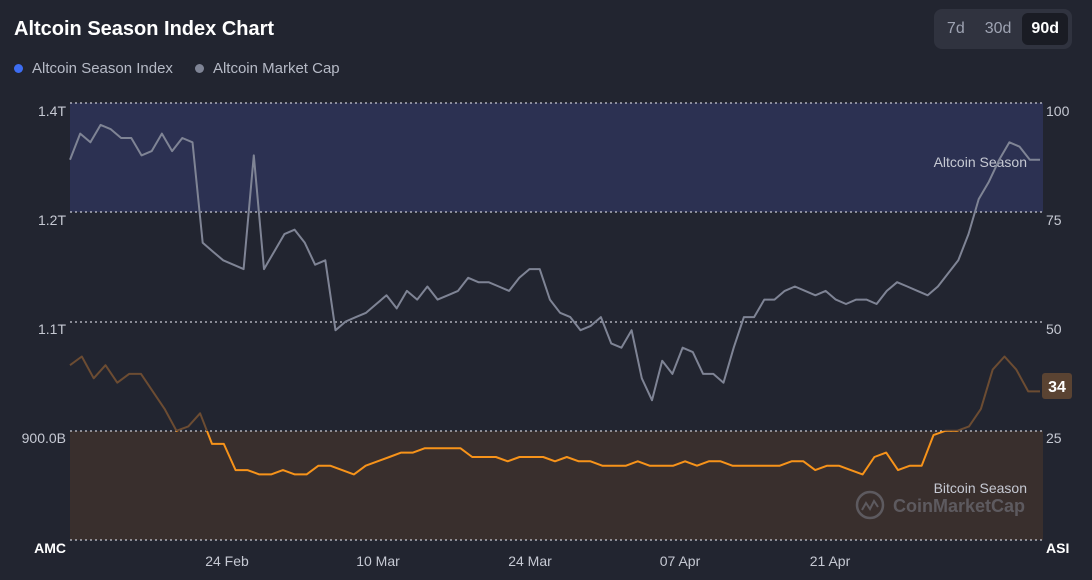 This screenshot has width=1092, height=580. I want to click on y-right-tick-label: 25, so click(1054, 438).